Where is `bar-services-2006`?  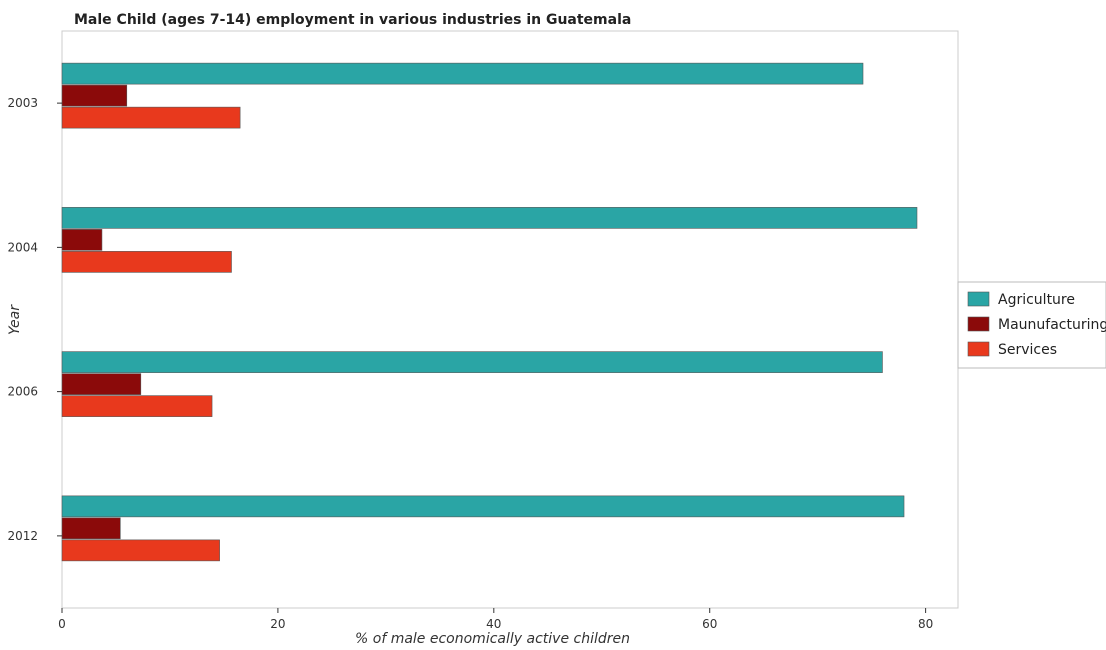
bar-services-2006 is located at coordinates (137, 406).